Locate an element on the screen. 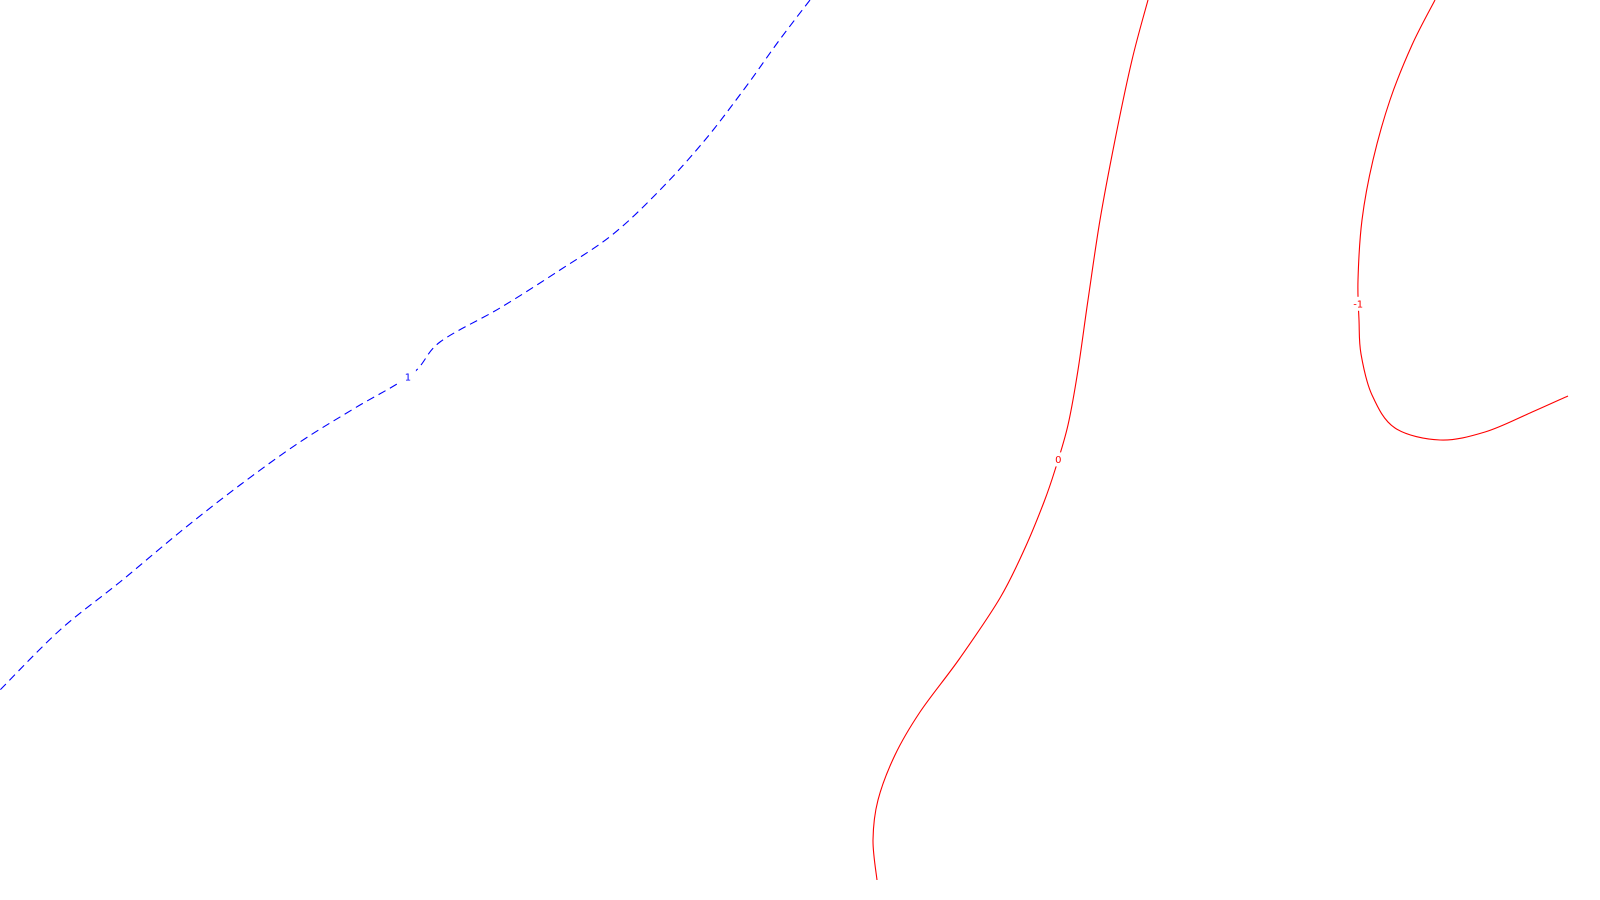  contour-label-level-neg1: -1 is located at coordinates (1358, 304).